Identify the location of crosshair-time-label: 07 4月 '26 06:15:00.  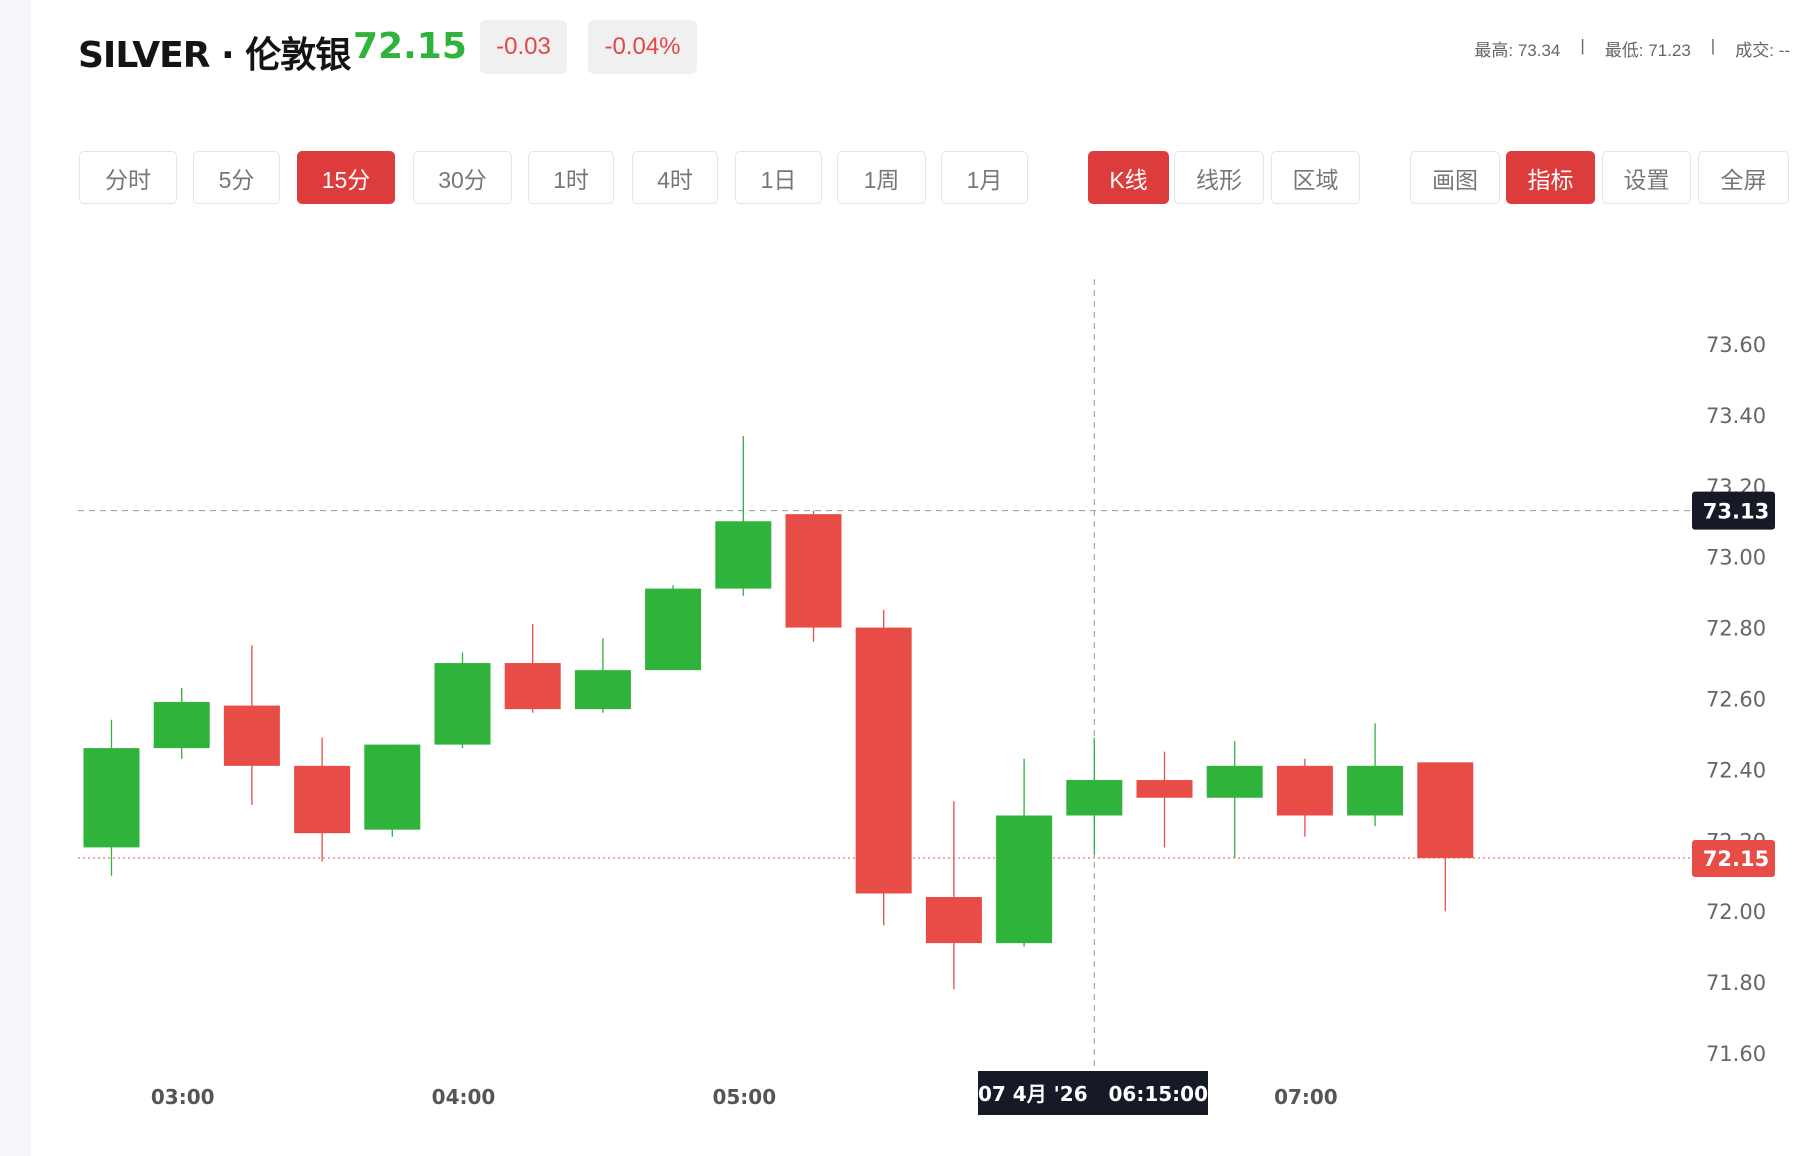
(1093, 1094).